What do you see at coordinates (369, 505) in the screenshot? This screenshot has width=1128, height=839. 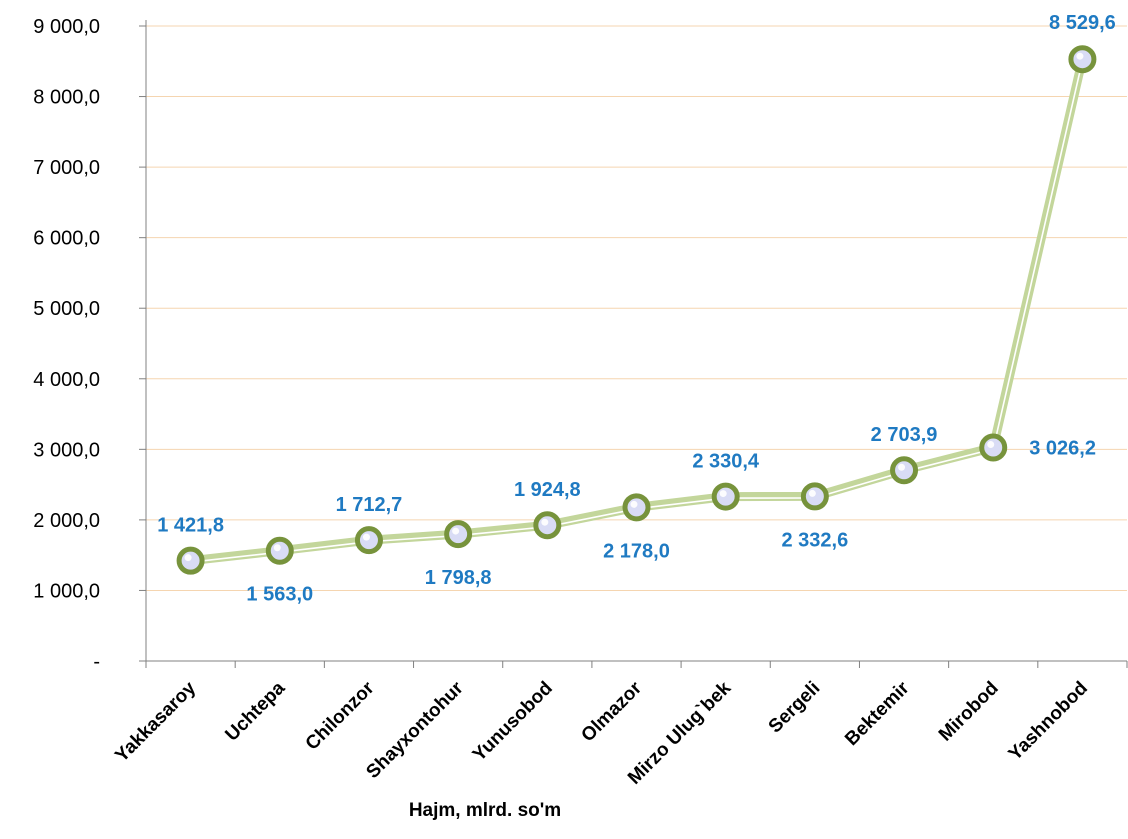 I see `data-label: 1 712,7` at bounding box center [369, 505].